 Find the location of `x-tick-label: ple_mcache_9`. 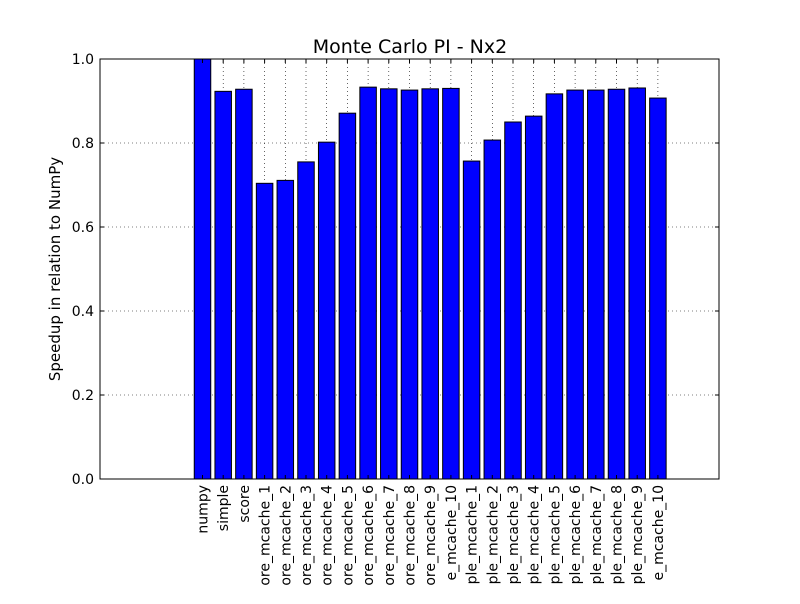

x-tick-label: ple_mcache_9 is located at coordinates (638, 534).